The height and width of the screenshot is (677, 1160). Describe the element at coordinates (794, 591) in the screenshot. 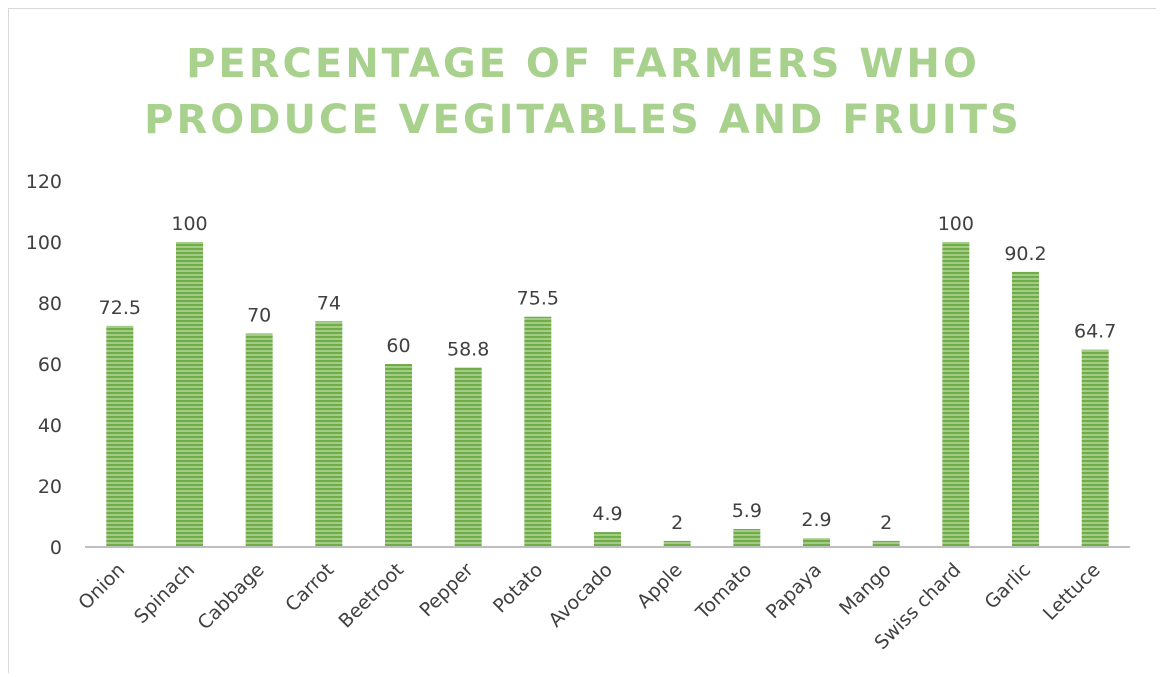

I see `x-category-label: Papaya` at that location.